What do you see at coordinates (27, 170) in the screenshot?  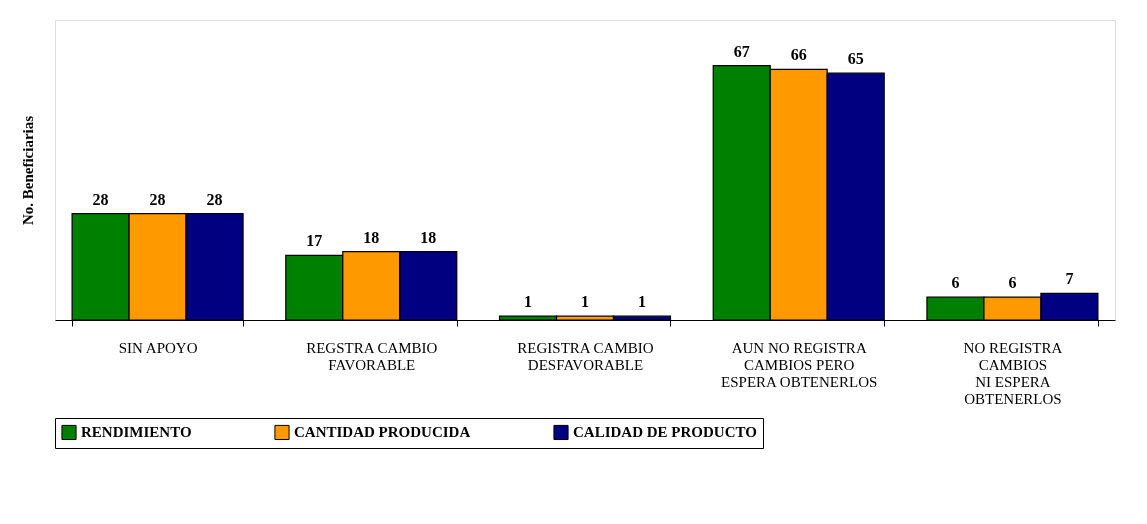 I see `y-axis-title: No. Beneficiarias` at bounding box center [27, 170].